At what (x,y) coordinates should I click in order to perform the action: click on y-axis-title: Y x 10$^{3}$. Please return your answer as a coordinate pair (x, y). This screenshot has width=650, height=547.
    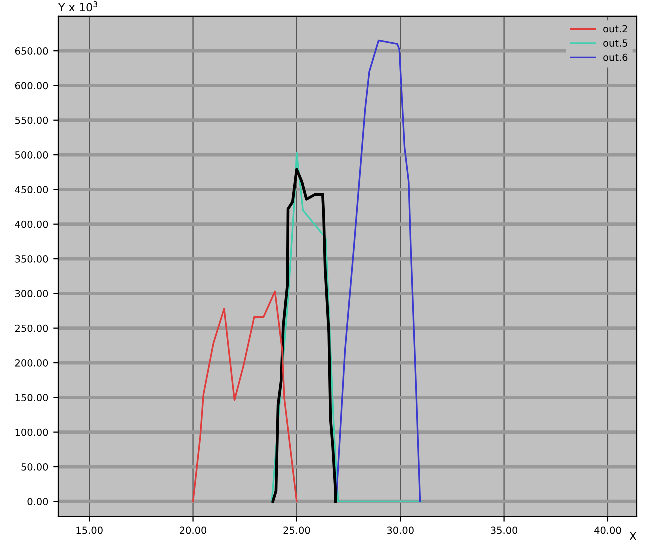
    Looking at the image, I should click on (78, 6).